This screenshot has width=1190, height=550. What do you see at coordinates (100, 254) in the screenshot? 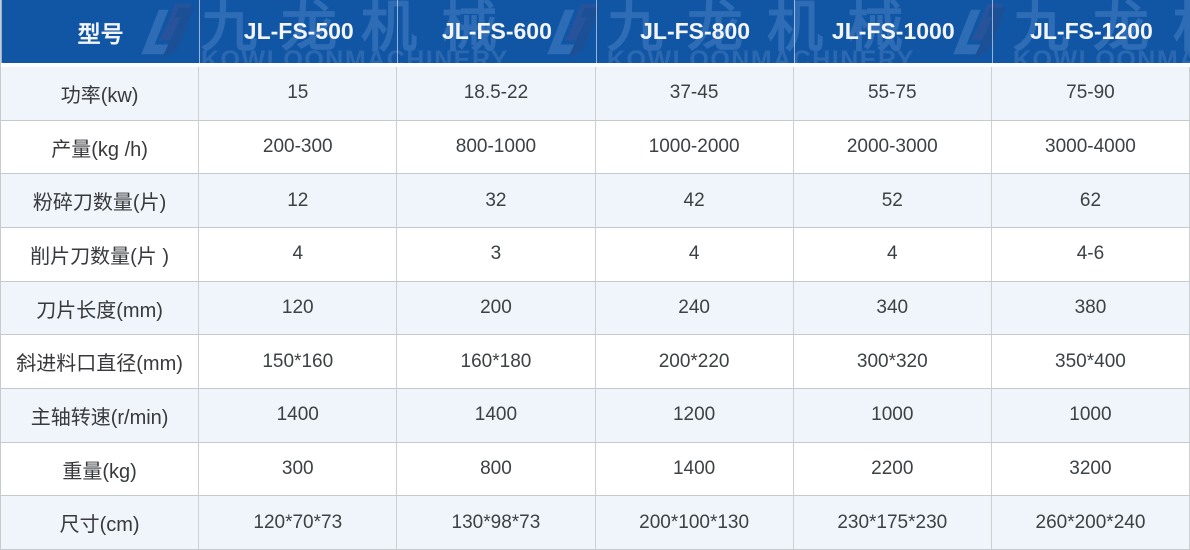
I see `row-label: 削片刀数量(片 )` at bounding box center [100, 254].